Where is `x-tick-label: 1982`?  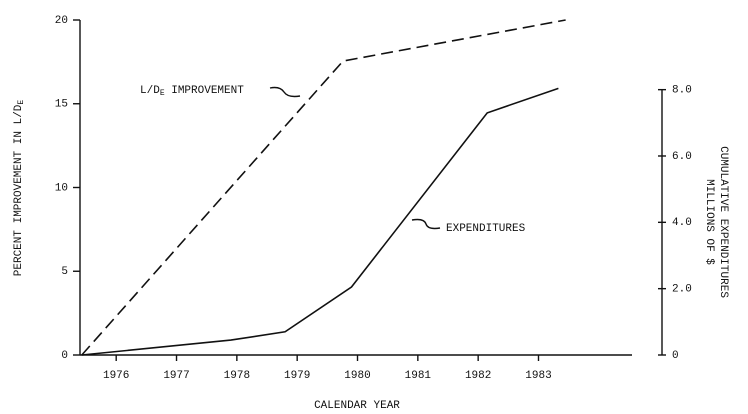
x-tick-label: 1982 is located at coordinates (478, 376).